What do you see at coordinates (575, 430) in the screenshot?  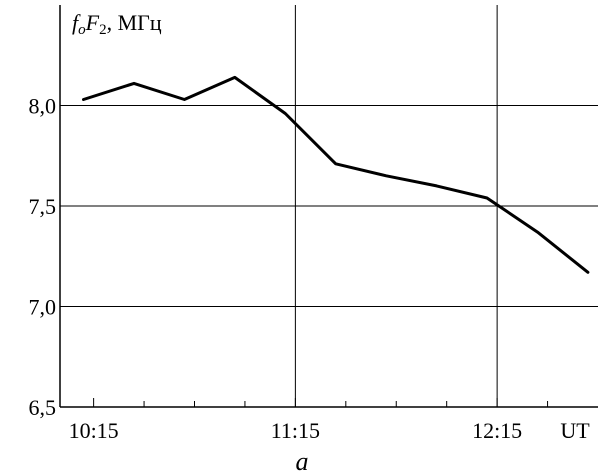 I see `x-axis-label: UT` at bounding box center [575, 430].